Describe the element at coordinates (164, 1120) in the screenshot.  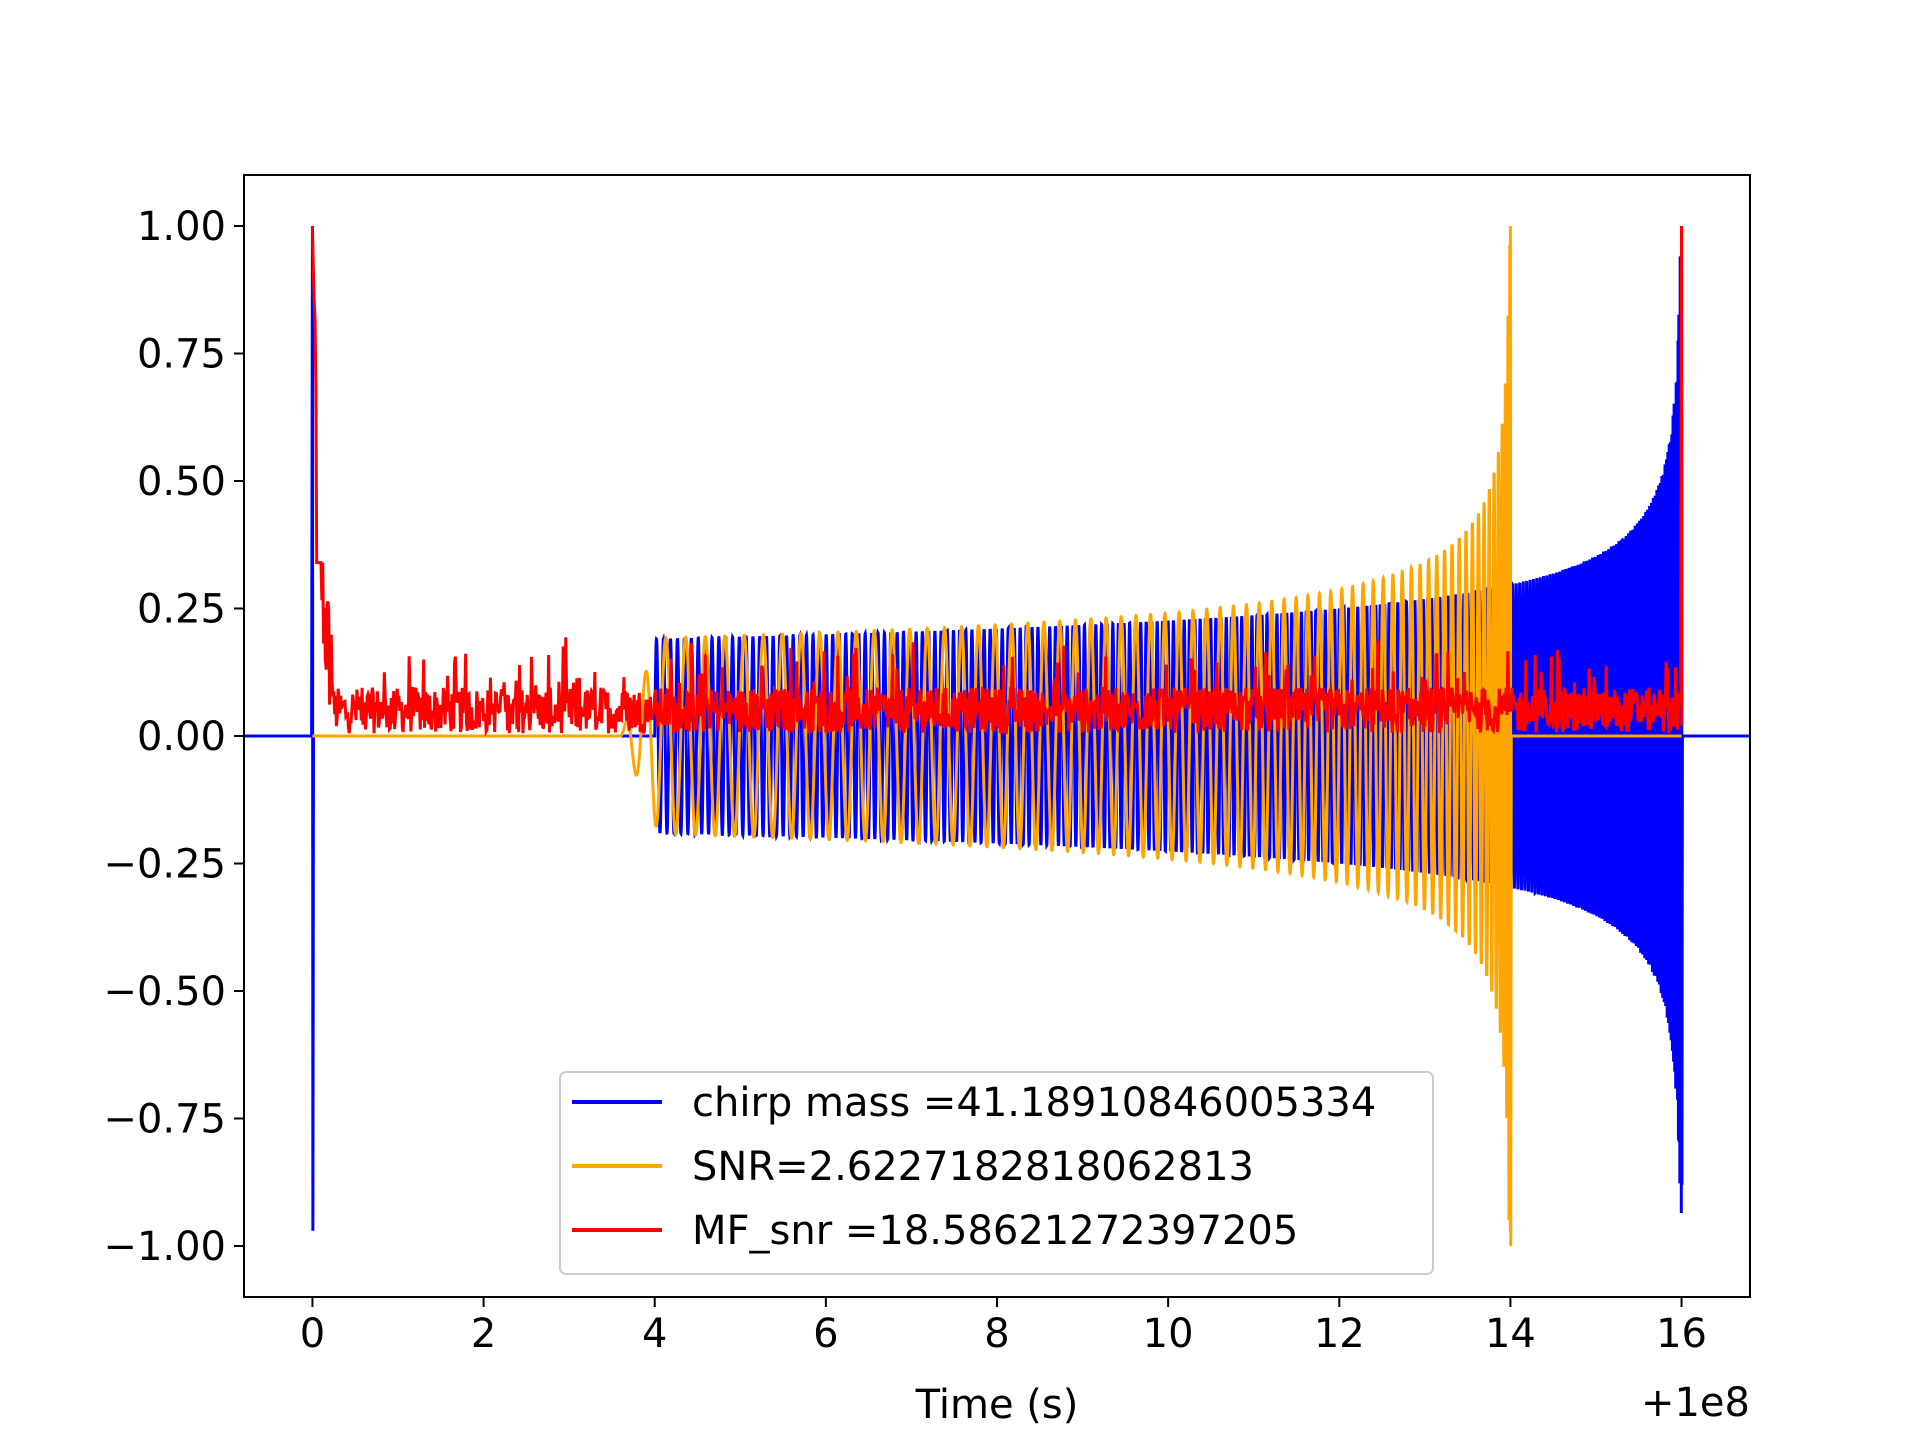
I see `y-tick-label: −0.75` at that location.